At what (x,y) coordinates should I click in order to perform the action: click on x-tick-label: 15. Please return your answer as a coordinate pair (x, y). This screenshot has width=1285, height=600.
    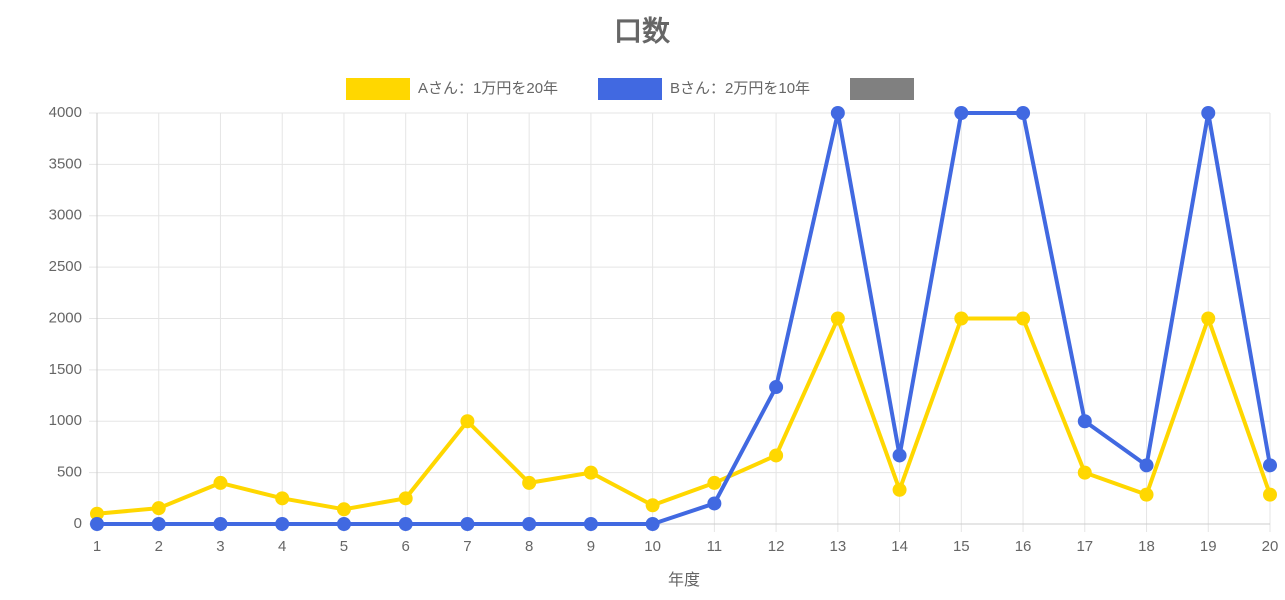
    Looking at the image, I should click on (961, 546).